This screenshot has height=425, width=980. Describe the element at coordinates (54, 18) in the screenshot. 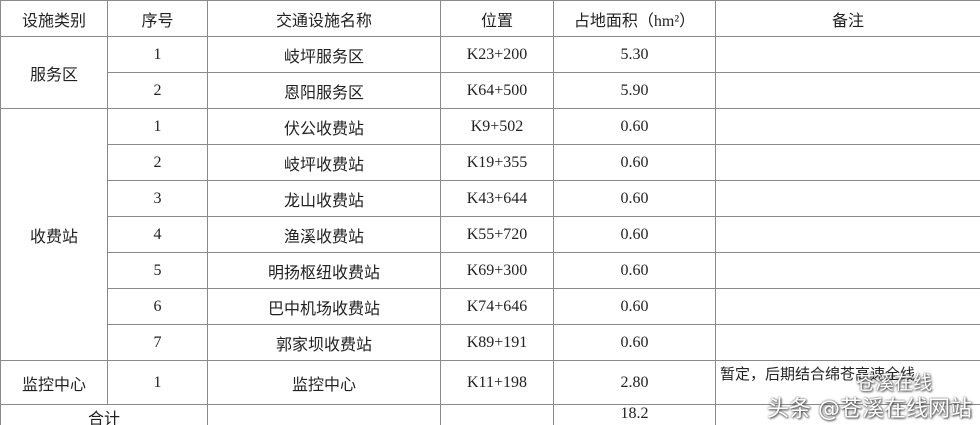

I see `header-cell: 设施类别` at that location.